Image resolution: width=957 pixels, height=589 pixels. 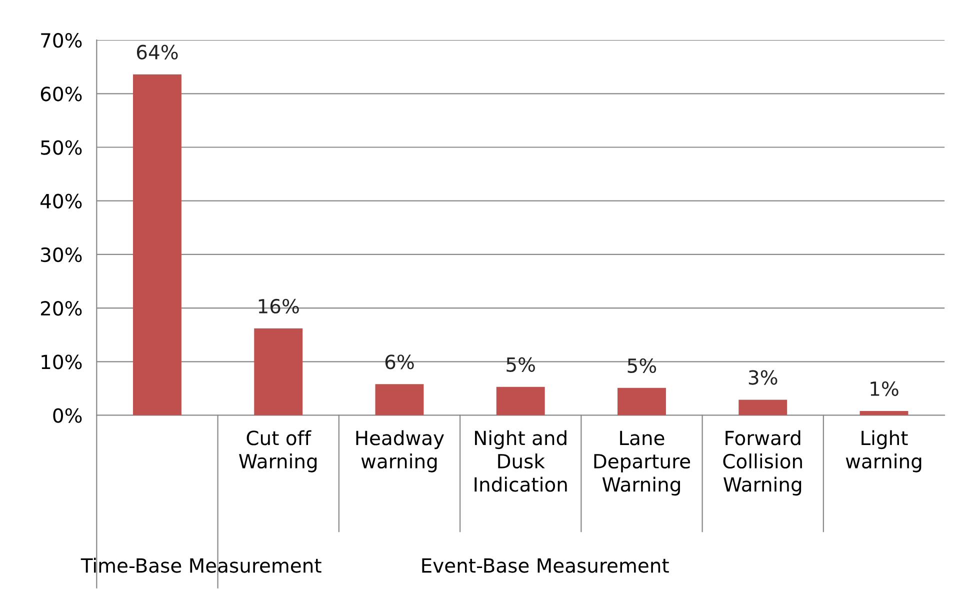 I want to click on text: Time-Base Measurement, so click(x=201, y=565).